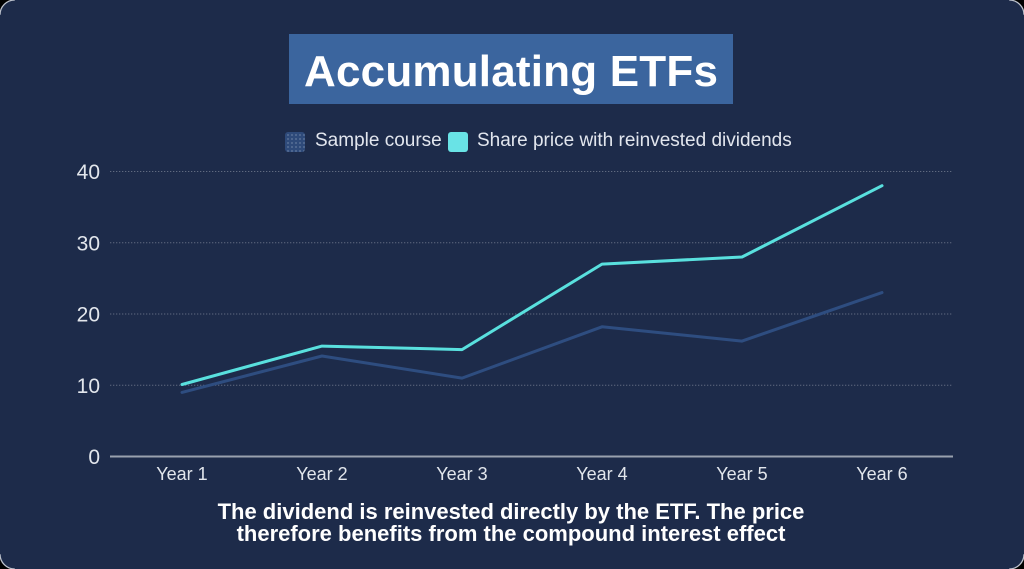 This screenshot has width=1024, height=569. What do you see at coordinates (88, 315) in the screenshot?
I see `svg-text: 20` at bounding box center [88, 315].